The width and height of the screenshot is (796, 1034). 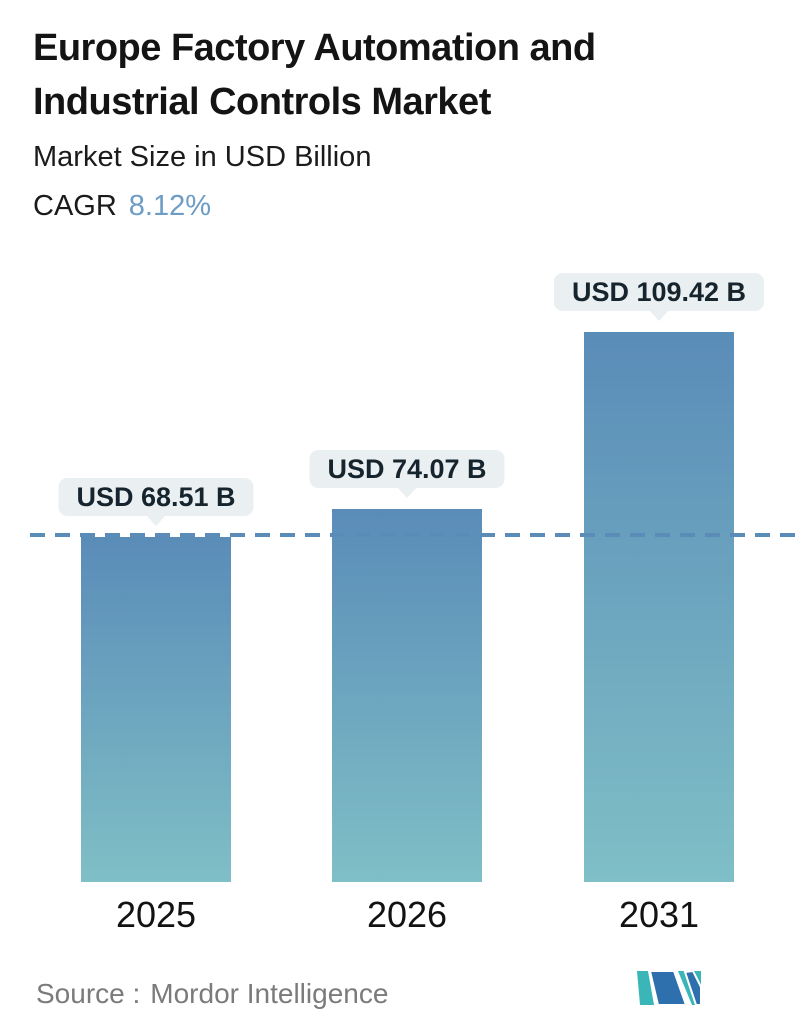 What do you see at coordinates (659, 606) in the screenshot?
I see `bar-2031` at bounding box center [659, 606].